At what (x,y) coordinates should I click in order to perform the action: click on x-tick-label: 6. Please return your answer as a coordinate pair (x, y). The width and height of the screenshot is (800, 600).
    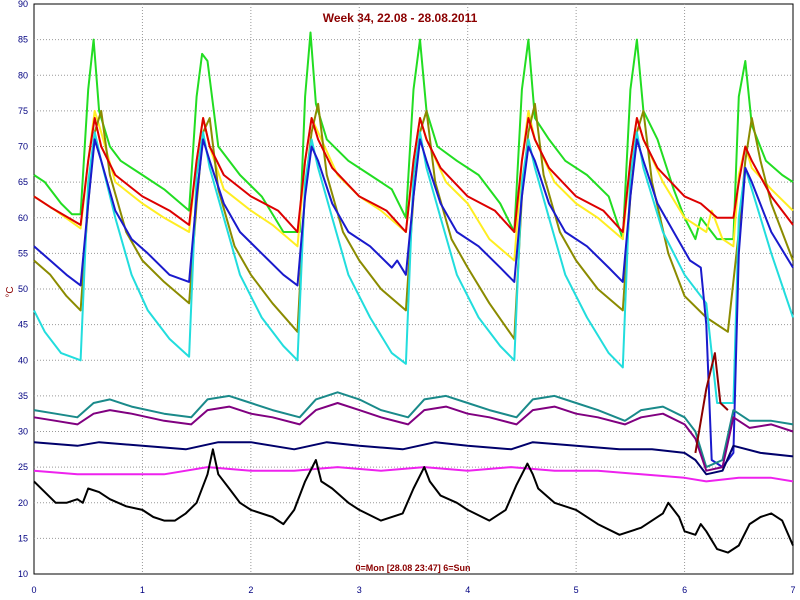
    Looking at the image, I should click on (684, 590).